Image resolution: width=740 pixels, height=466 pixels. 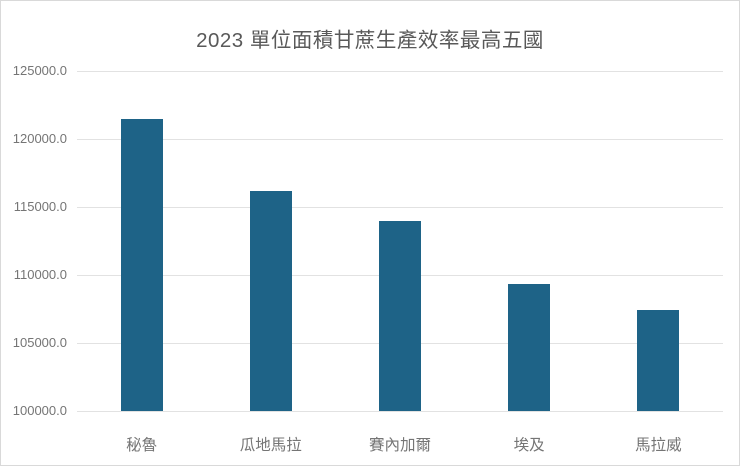 I want to click on x-category-label: 馬拉威, so click(x=658, y=445).